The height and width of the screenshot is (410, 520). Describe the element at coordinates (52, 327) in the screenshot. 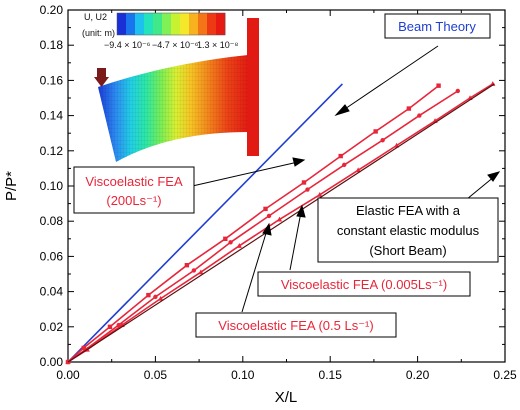

I see `y-tick-label: 0.02` at that location.